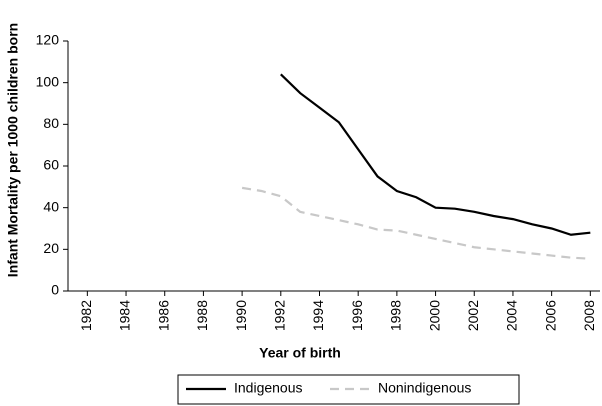 This screenshot has width=602, height=406. I want to click on x-tick-label: 2008, so click(589, 315).